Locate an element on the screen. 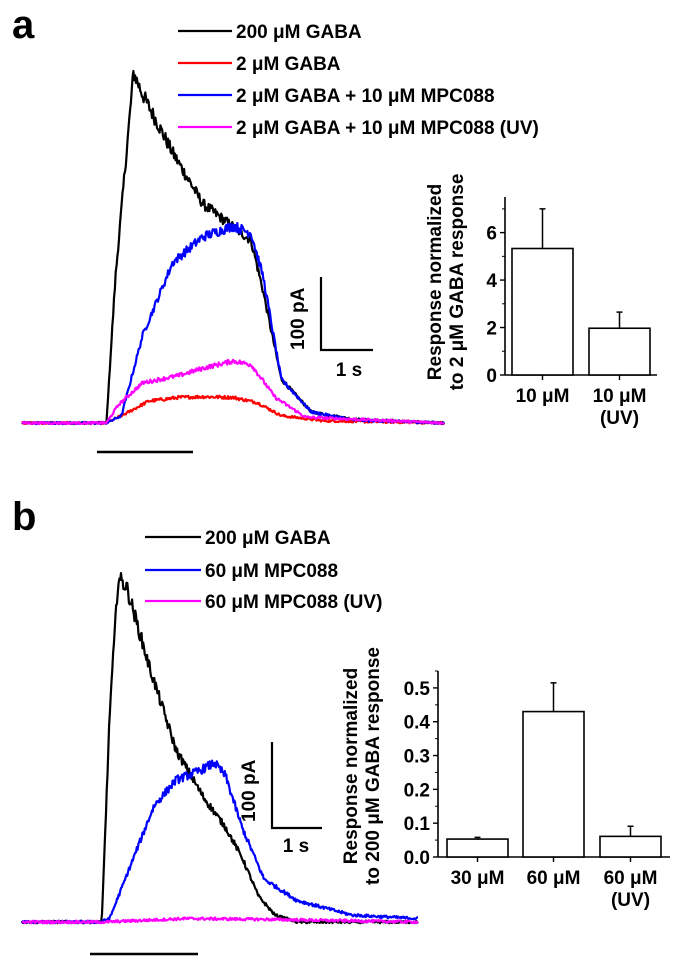  legend-label: 60 μM MPC088 (UV) is located at coordinates (293, 602).